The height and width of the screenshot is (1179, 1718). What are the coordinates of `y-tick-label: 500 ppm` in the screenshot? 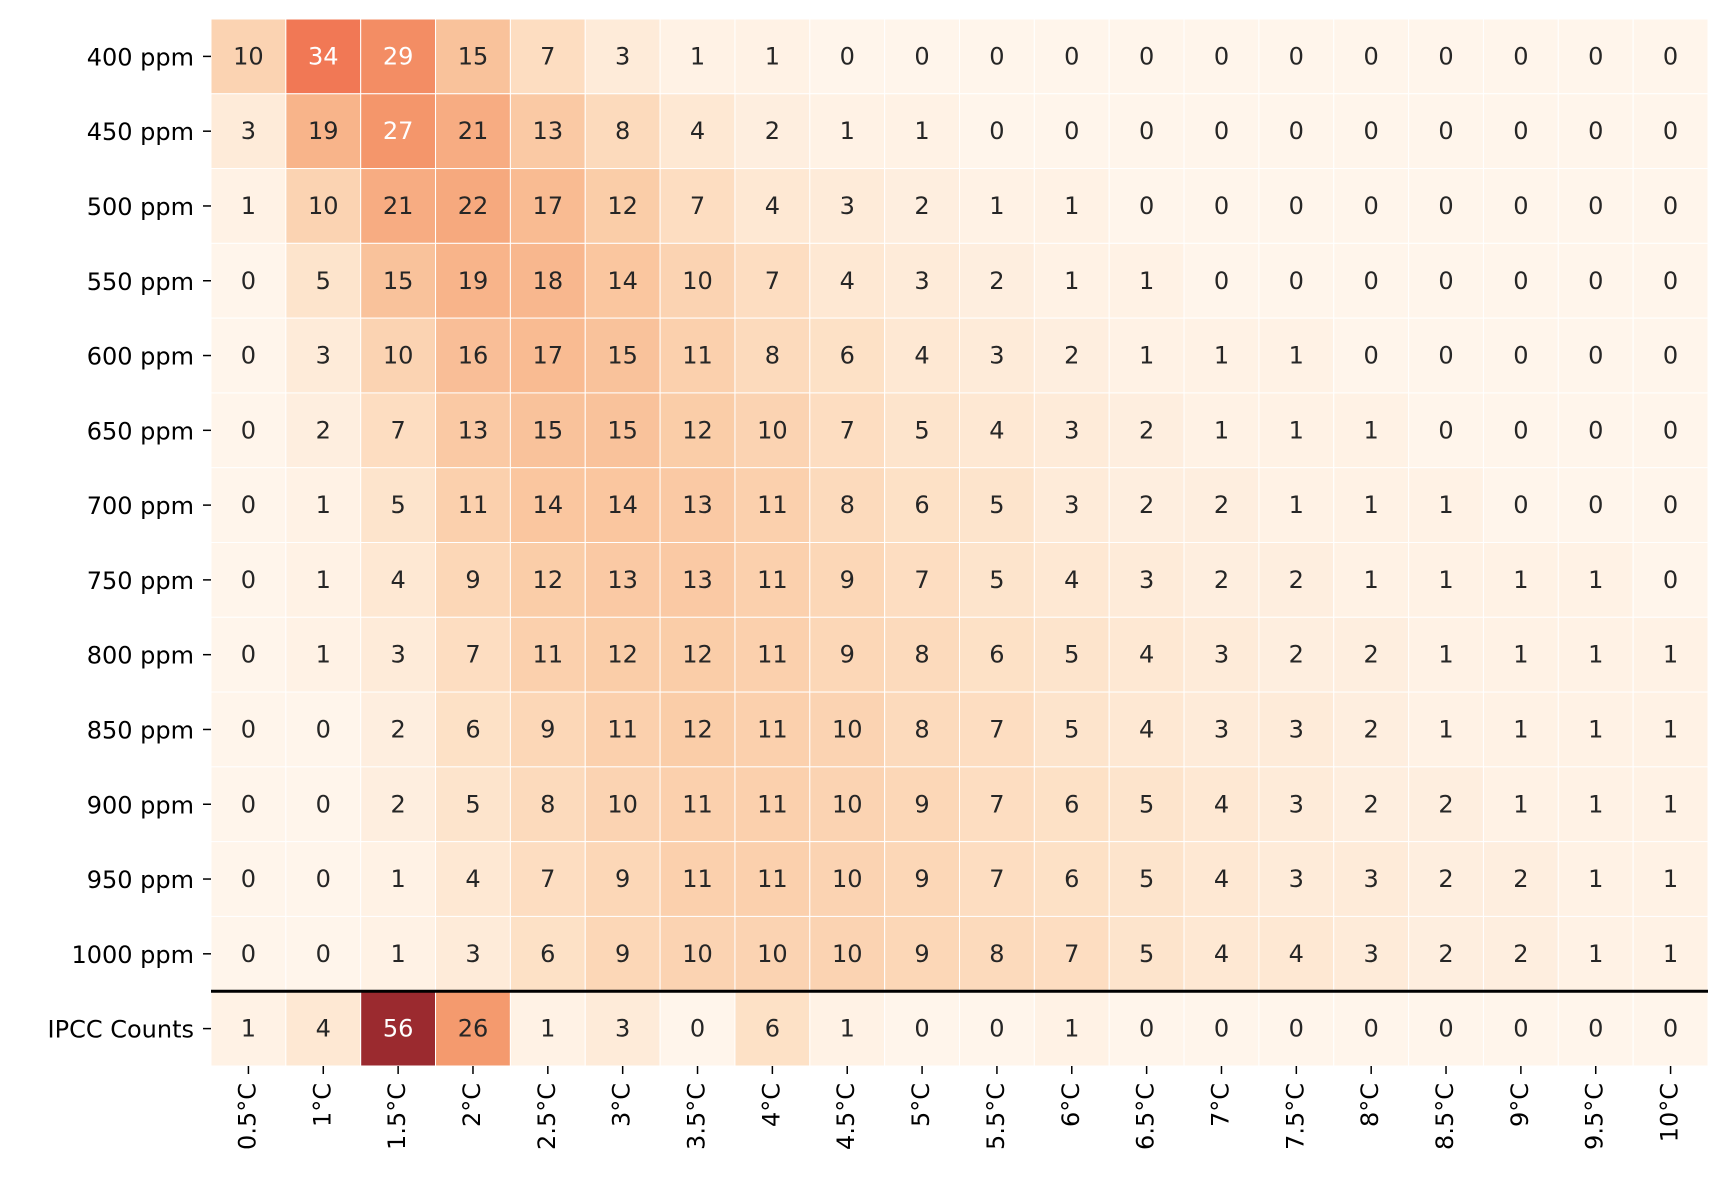 It's located at (140, 207).